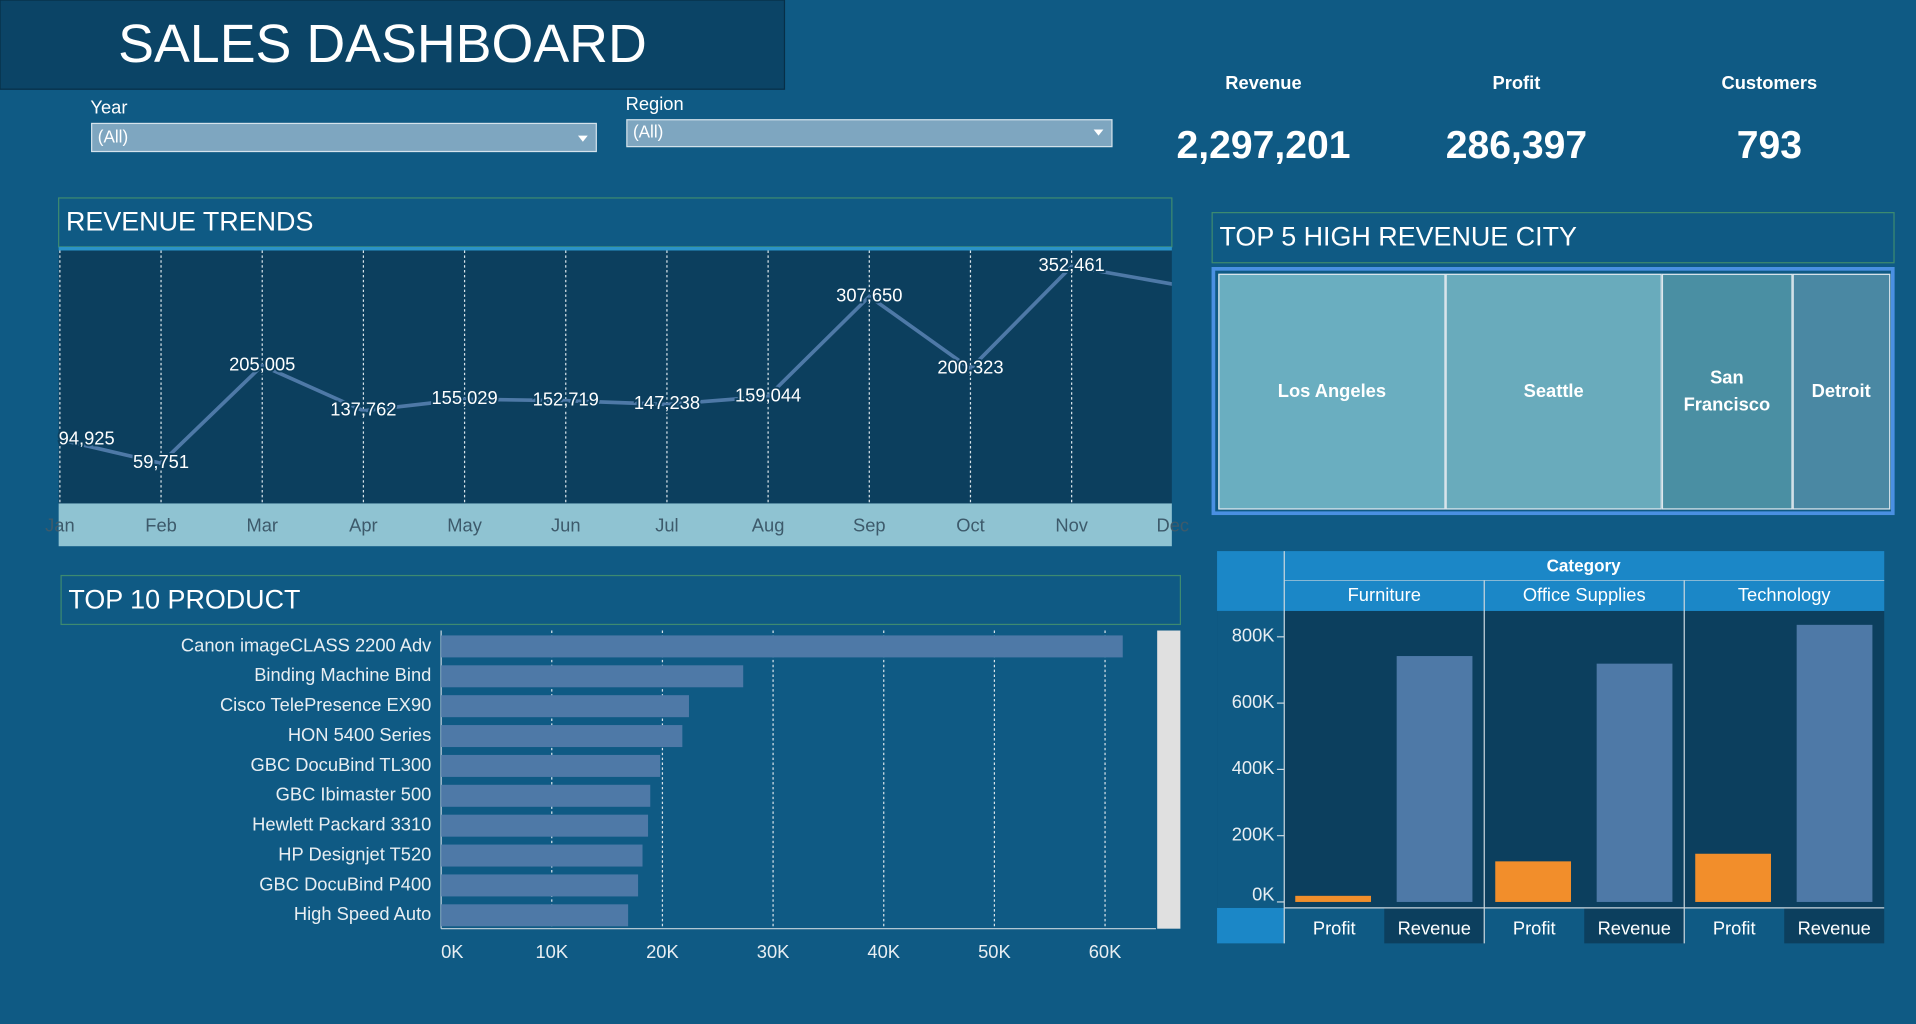  Describe the element at coordinates (161, 461) in the screenshot. I see `data-label: 59,751` at that location.